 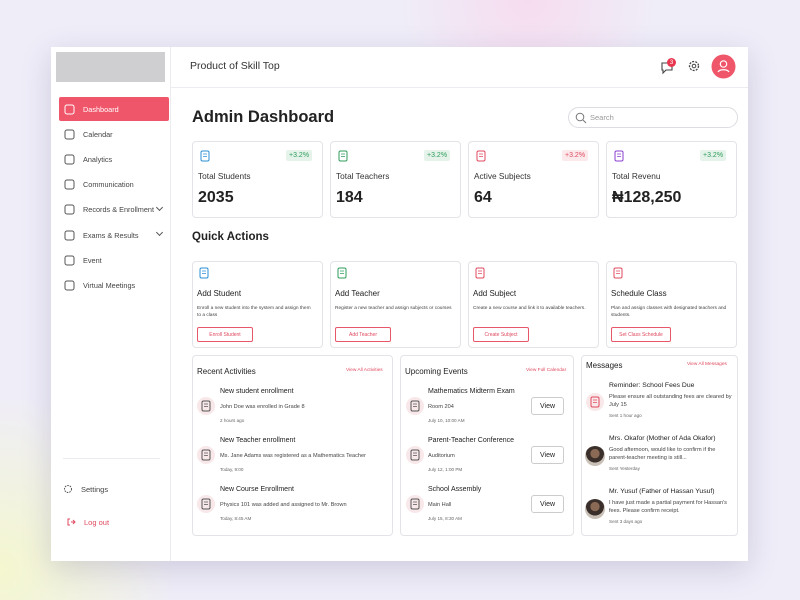 I want to click on header-border, so click(x=459, y=87).